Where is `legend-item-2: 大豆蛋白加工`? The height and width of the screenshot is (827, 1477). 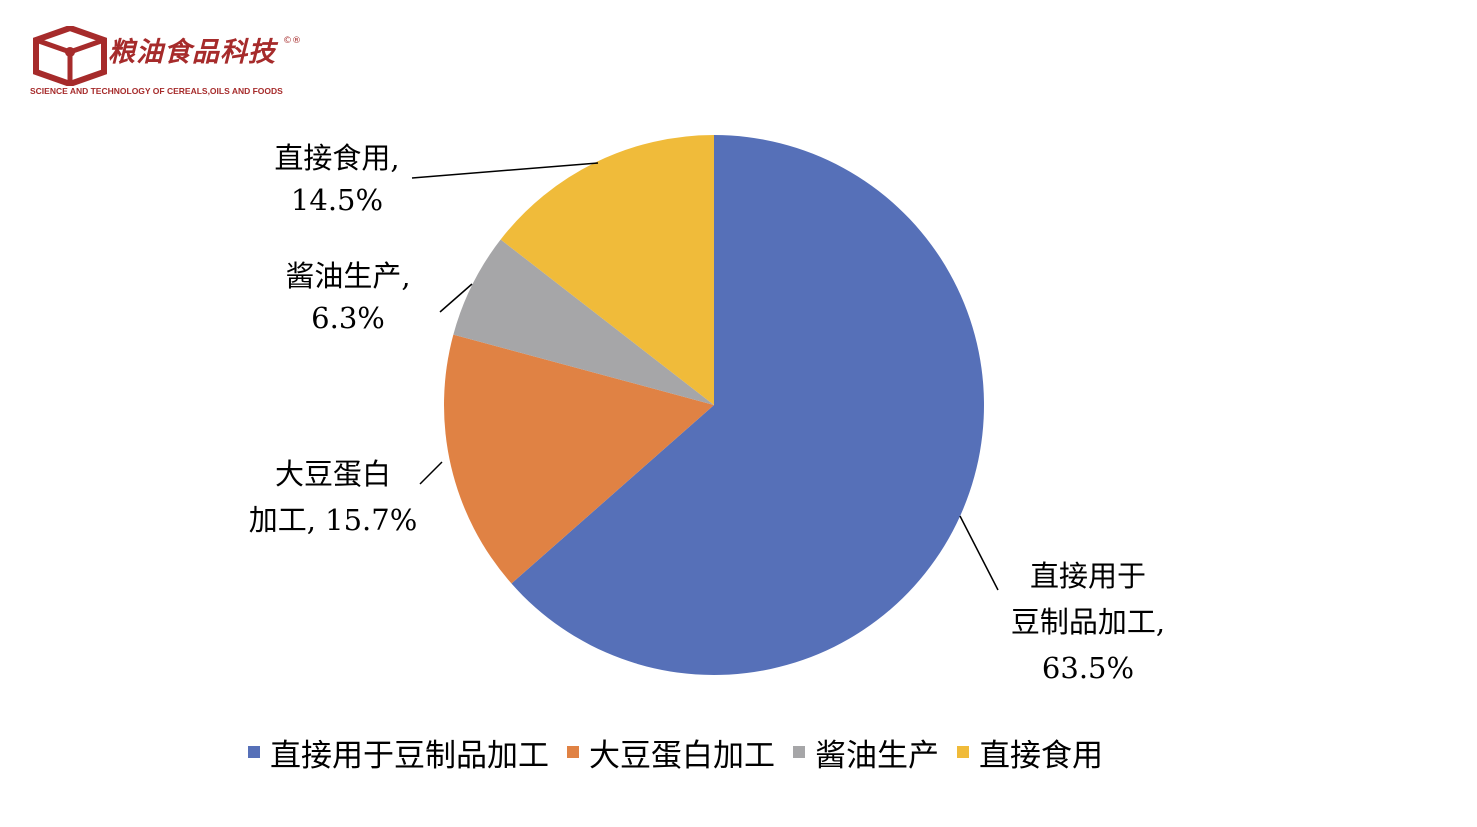 legend-item-2: 大豆蛋白加工 is located at coordinates (671, 752).